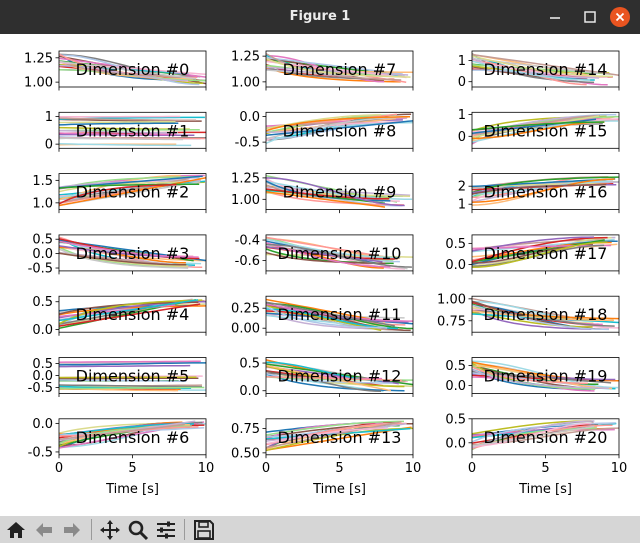 The image size is (640, 546). What do you see at coordinates (133, 314) in the screenshot?
I see `panel-label: Dimension #4` at bounding box center [133, 314].